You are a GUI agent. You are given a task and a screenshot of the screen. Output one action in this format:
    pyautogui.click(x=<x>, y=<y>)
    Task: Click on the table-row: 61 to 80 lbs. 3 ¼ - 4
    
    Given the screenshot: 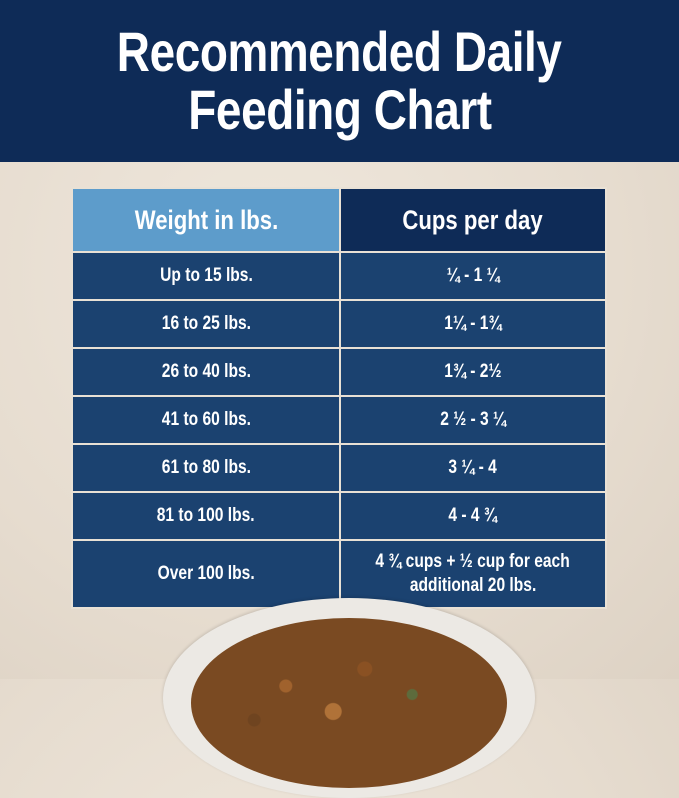 What is the action you would take?
    pyautogui.click(x=339, y=468)
    